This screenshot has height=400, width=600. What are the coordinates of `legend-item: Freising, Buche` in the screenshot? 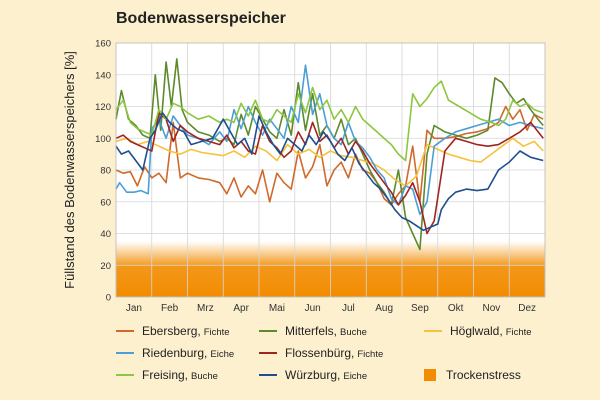 It's located at (167, 375).